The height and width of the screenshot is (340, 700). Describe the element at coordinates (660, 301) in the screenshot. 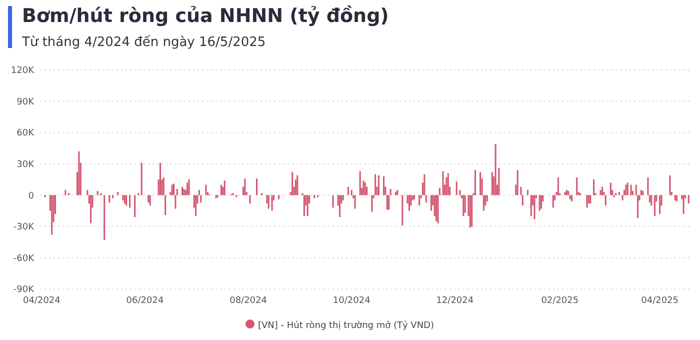

I see `x-tick-label: 04/2025` at that location.